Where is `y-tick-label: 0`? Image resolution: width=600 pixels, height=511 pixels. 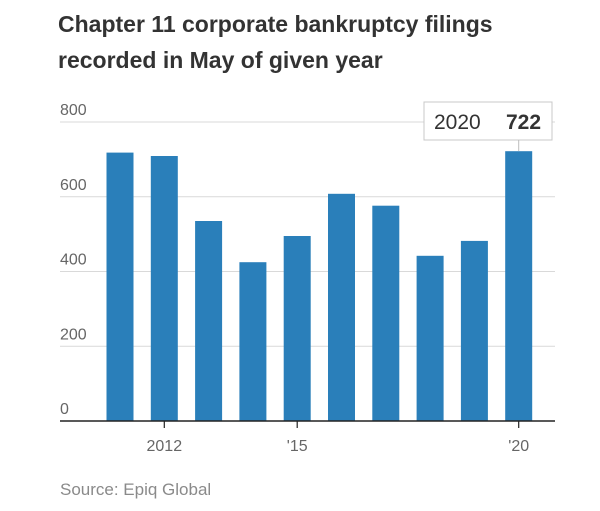 y-tick-label: 0 is located at coordinates (64, 409).